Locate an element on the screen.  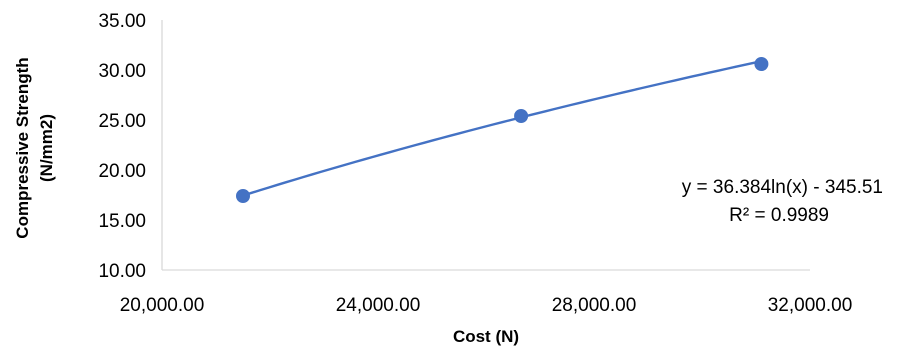
y-tick-label: 25.00 is located at coordinates (122, 121).